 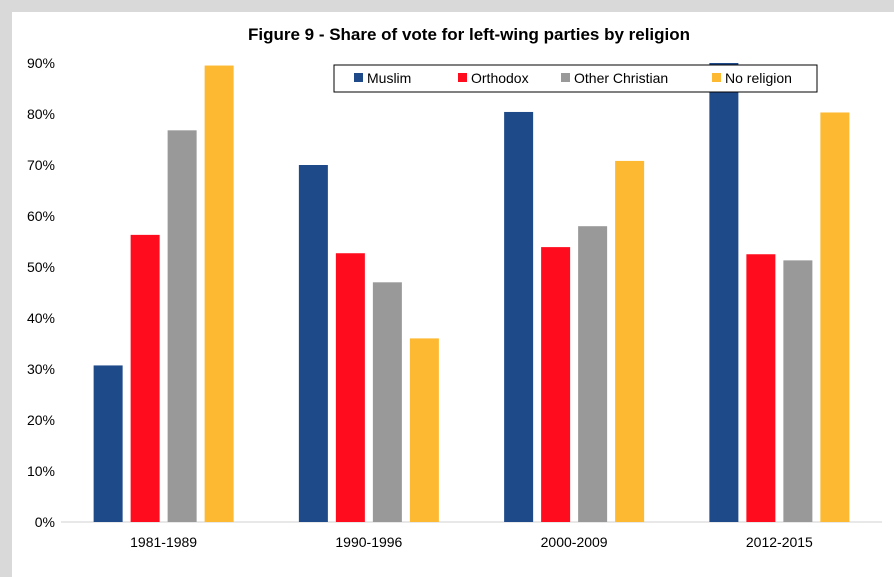 What do you see at coordinates (387, 402) in the screenshot?
I see `bar-other-christian-1990-1996` at bounding box center [387, 402].